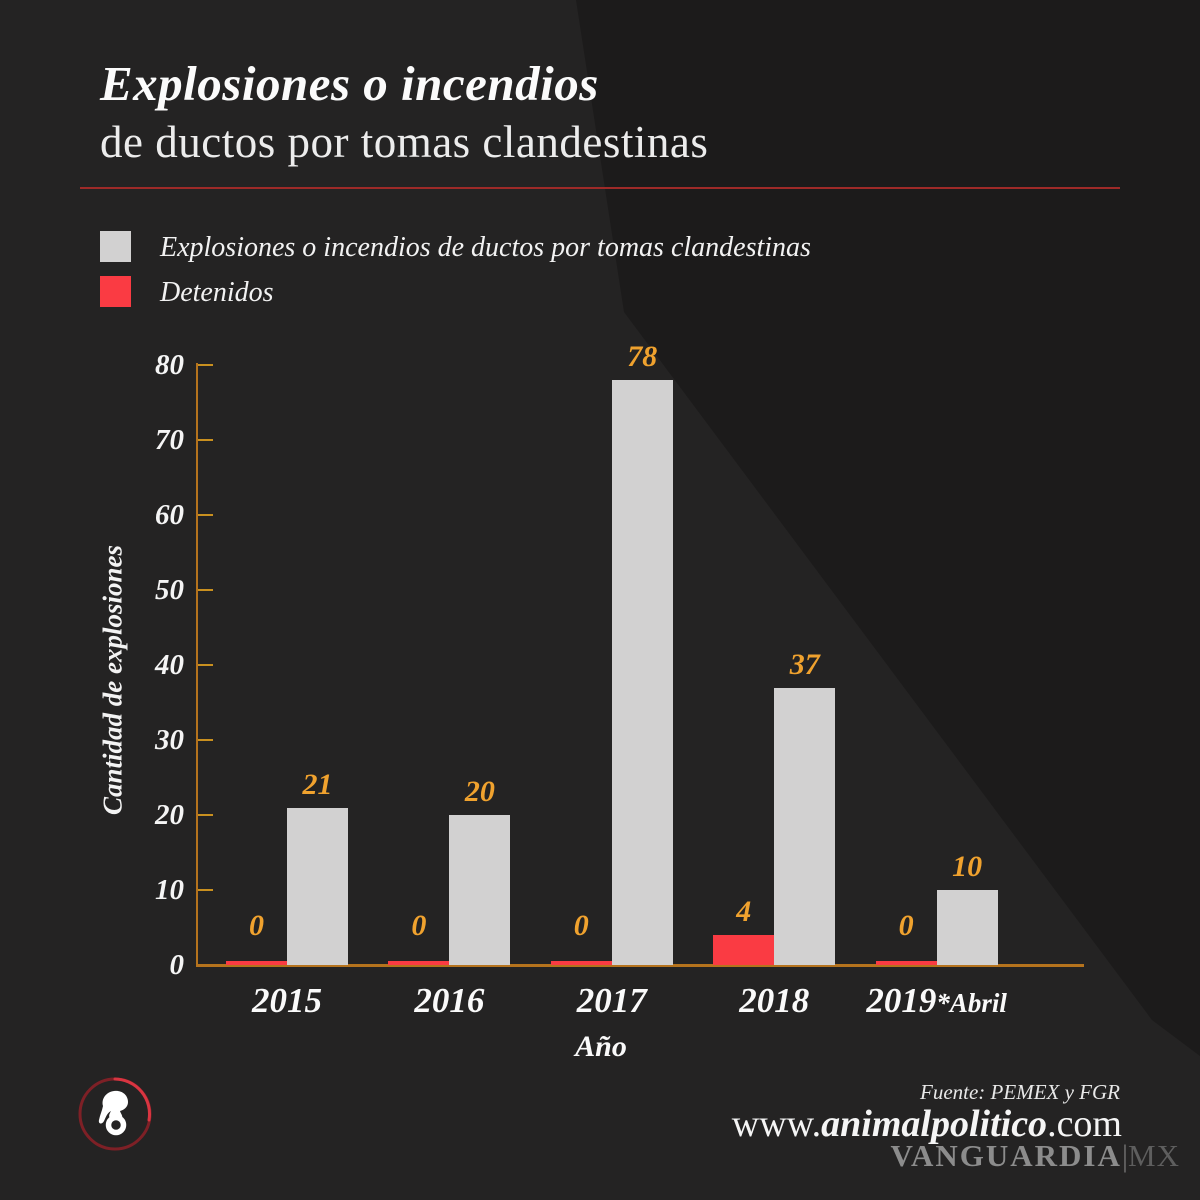 The image size is (1200, 1200). Describe the element at coordinates (479, 791) in the screenshot. I see `bar-explosiones-2016-value-label: 20` at that location.